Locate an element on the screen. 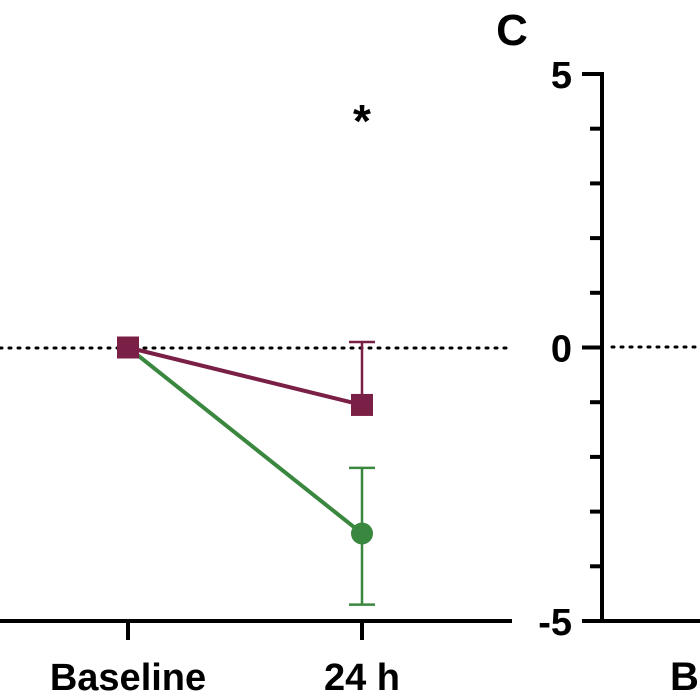 The width and height of the screenshot is (700, 700). right-y-ticks: 5 0 -5 is located at coordinates (570, 349).